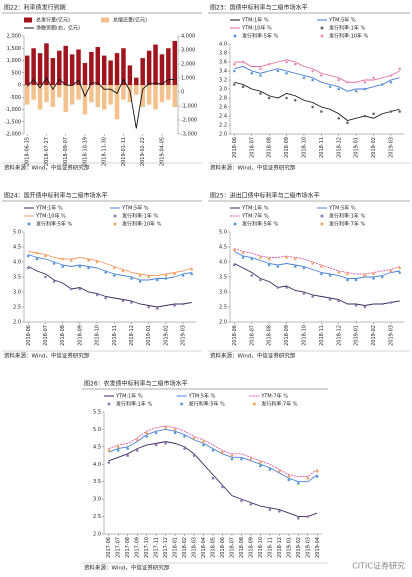 This screenshot has width=412, height=577. I want to click on y-tick-label: 5.0, so click(223, 233).